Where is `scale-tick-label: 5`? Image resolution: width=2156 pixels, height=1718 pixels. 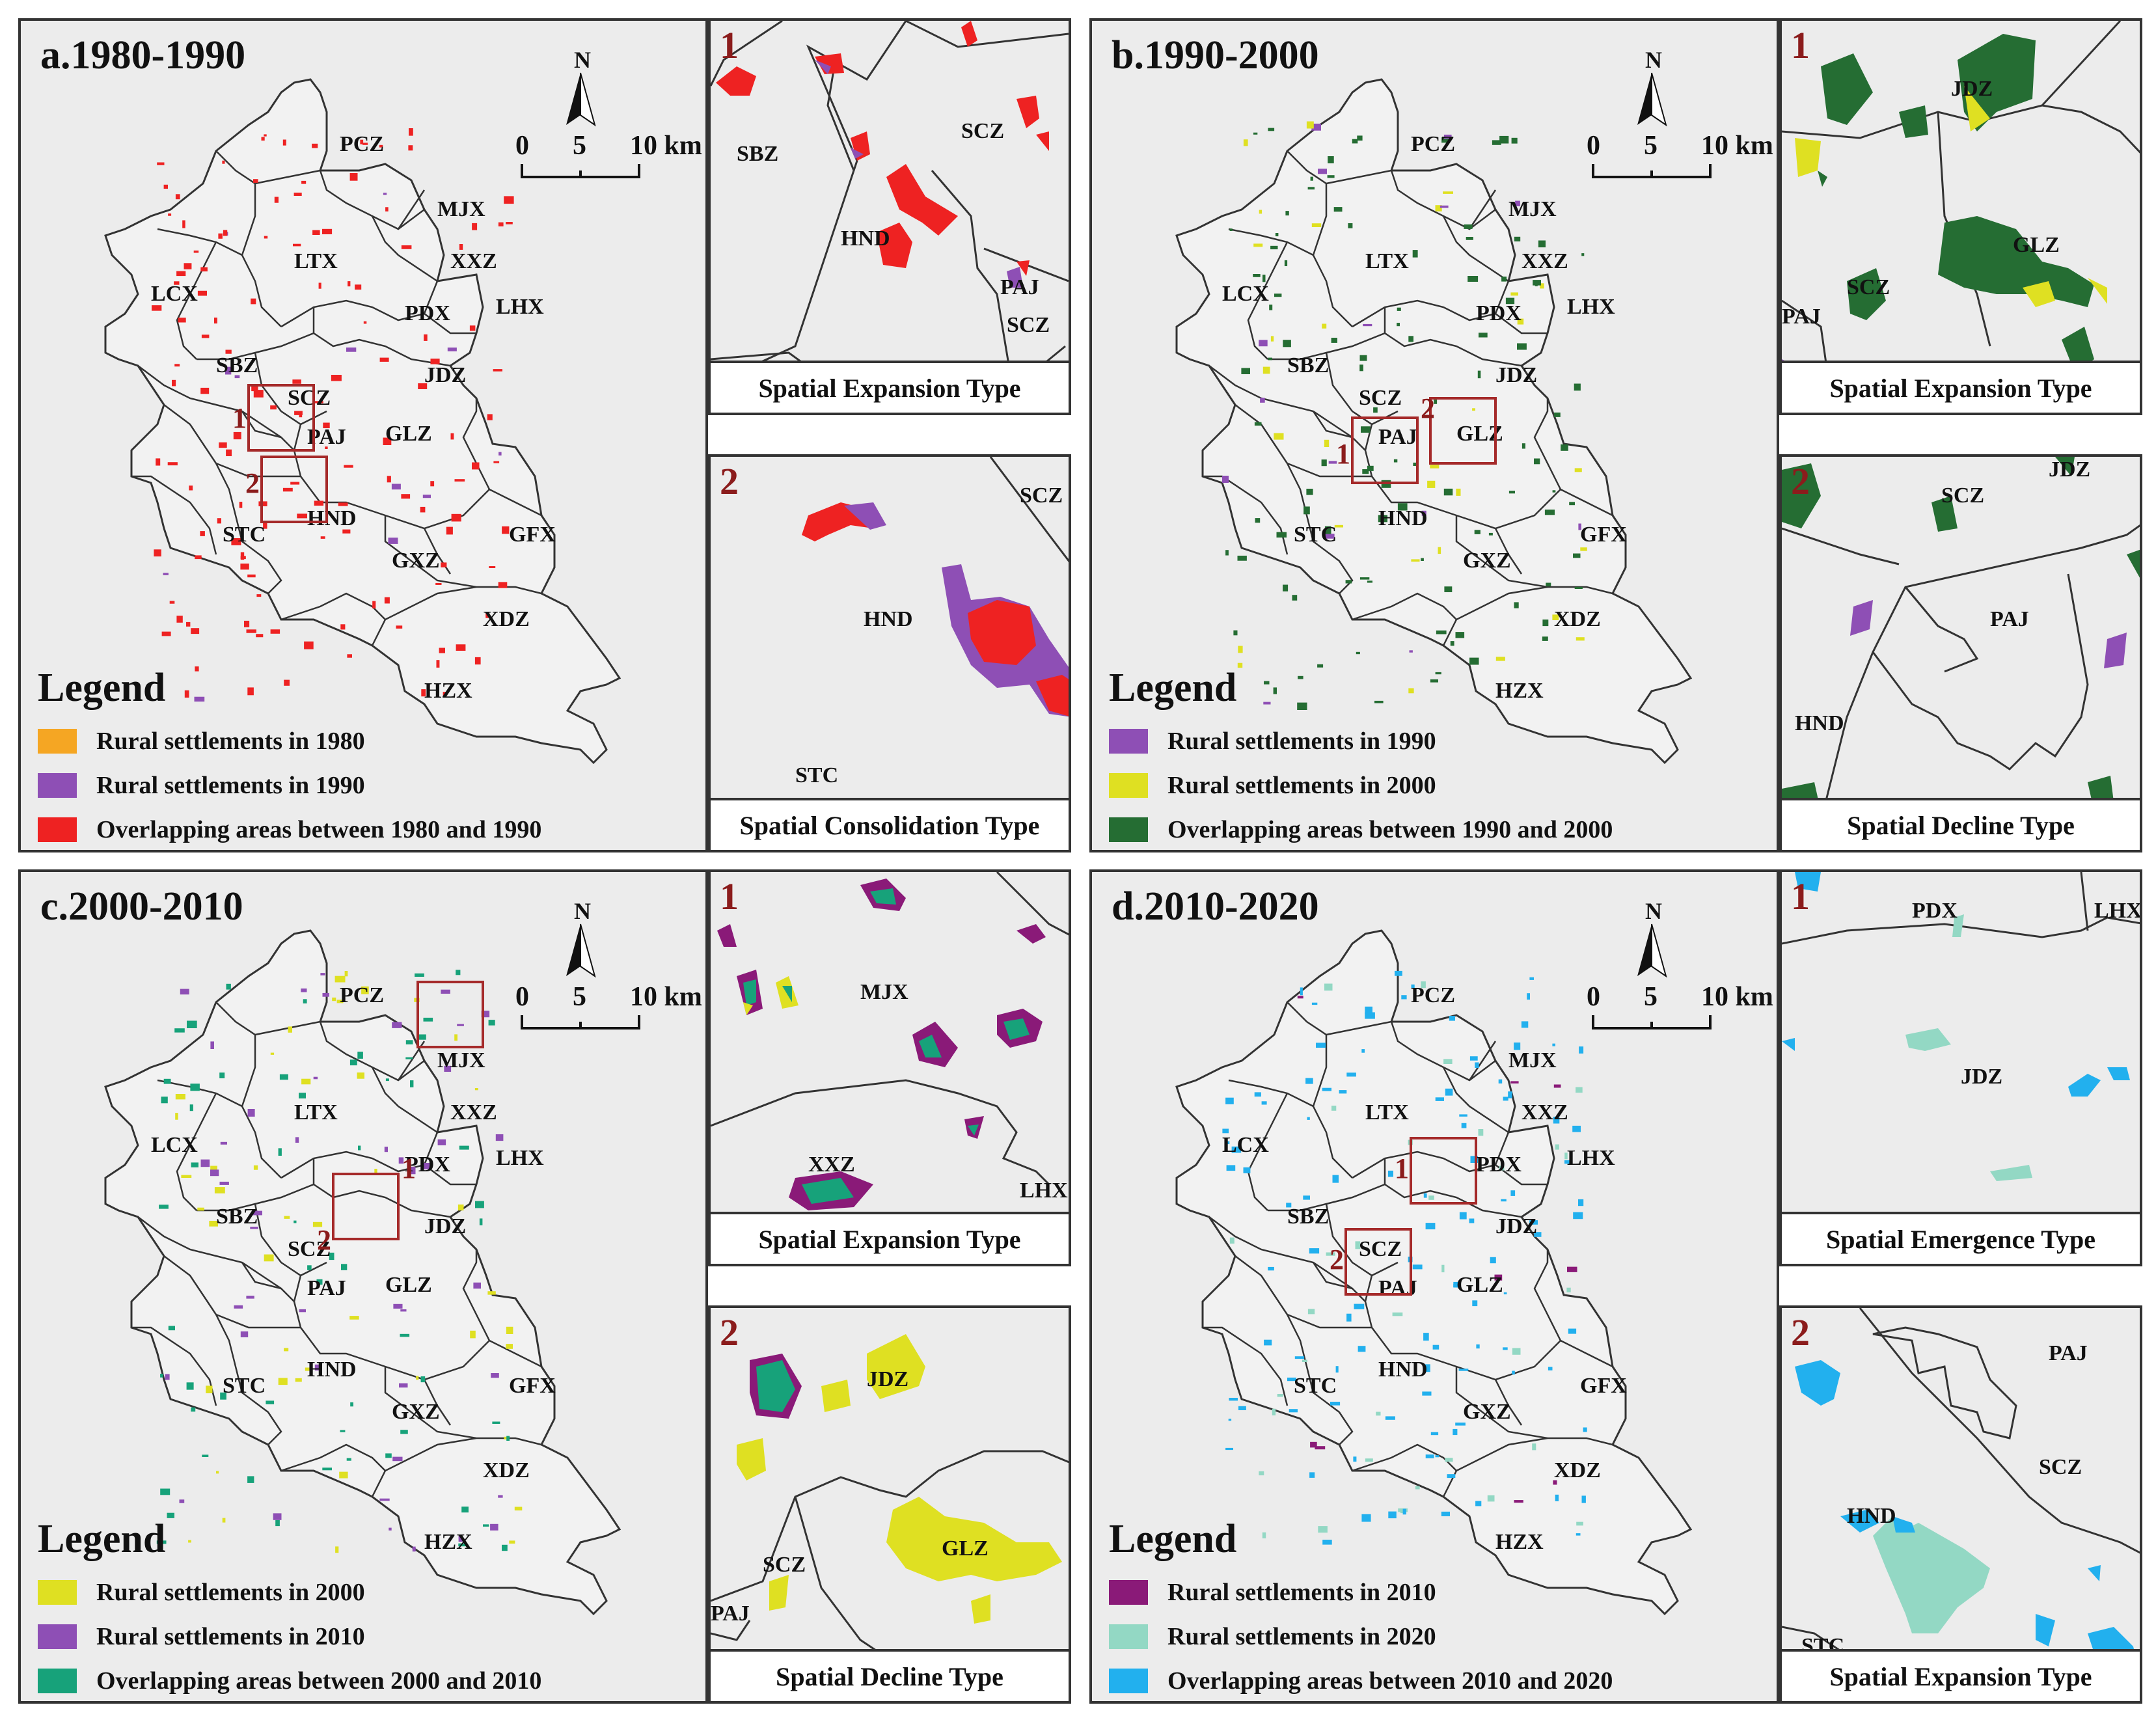
scale-tick-label: 5 is located at coordinates (579, 146).